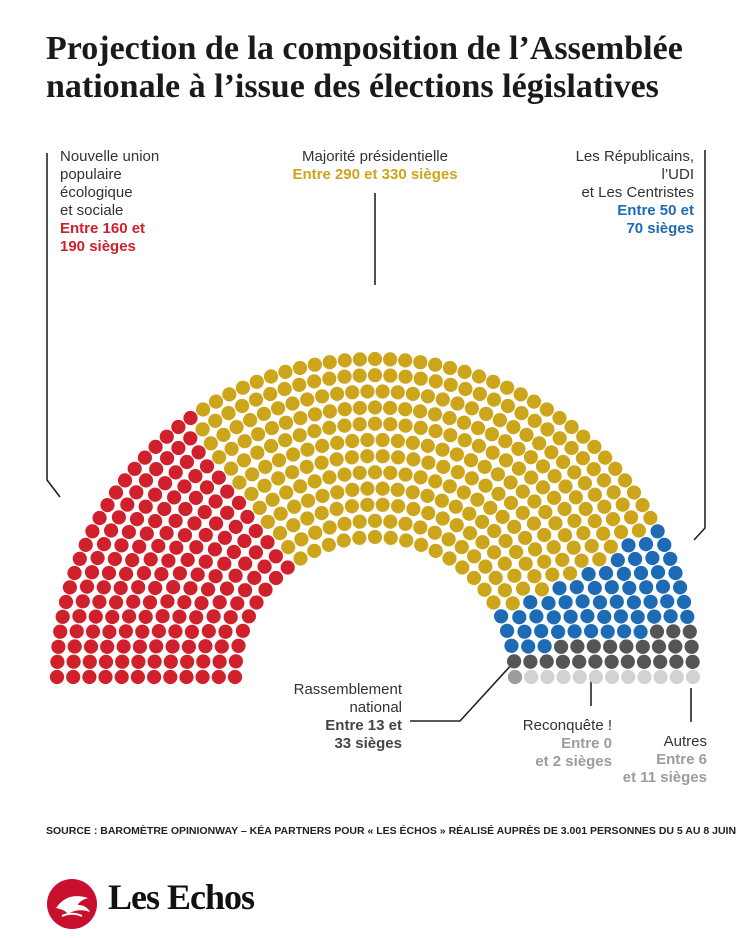  What do you see at coordinates (96, 192) in the screenshot?
I see `label-nupes-name-3: écologique` at bounding box center [96, 192].